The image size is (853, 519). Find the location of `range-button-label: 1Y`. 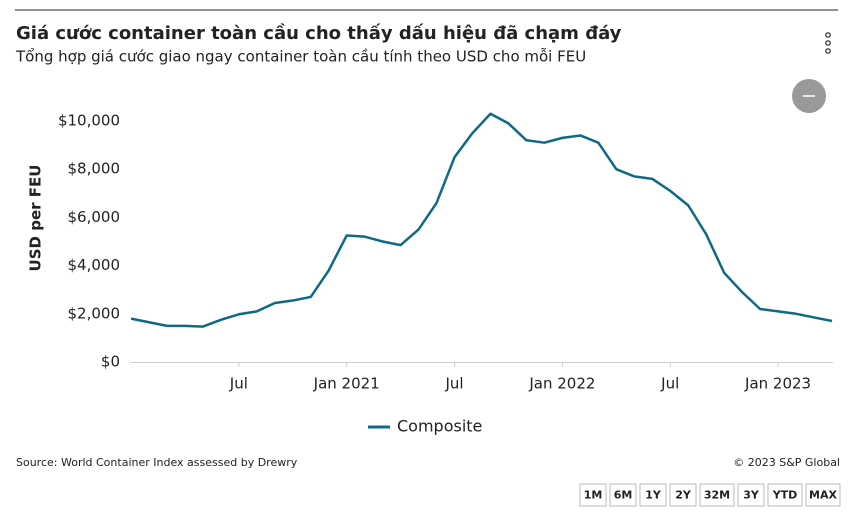

range-button-label: 1Y is located at coordinates (653, 495).